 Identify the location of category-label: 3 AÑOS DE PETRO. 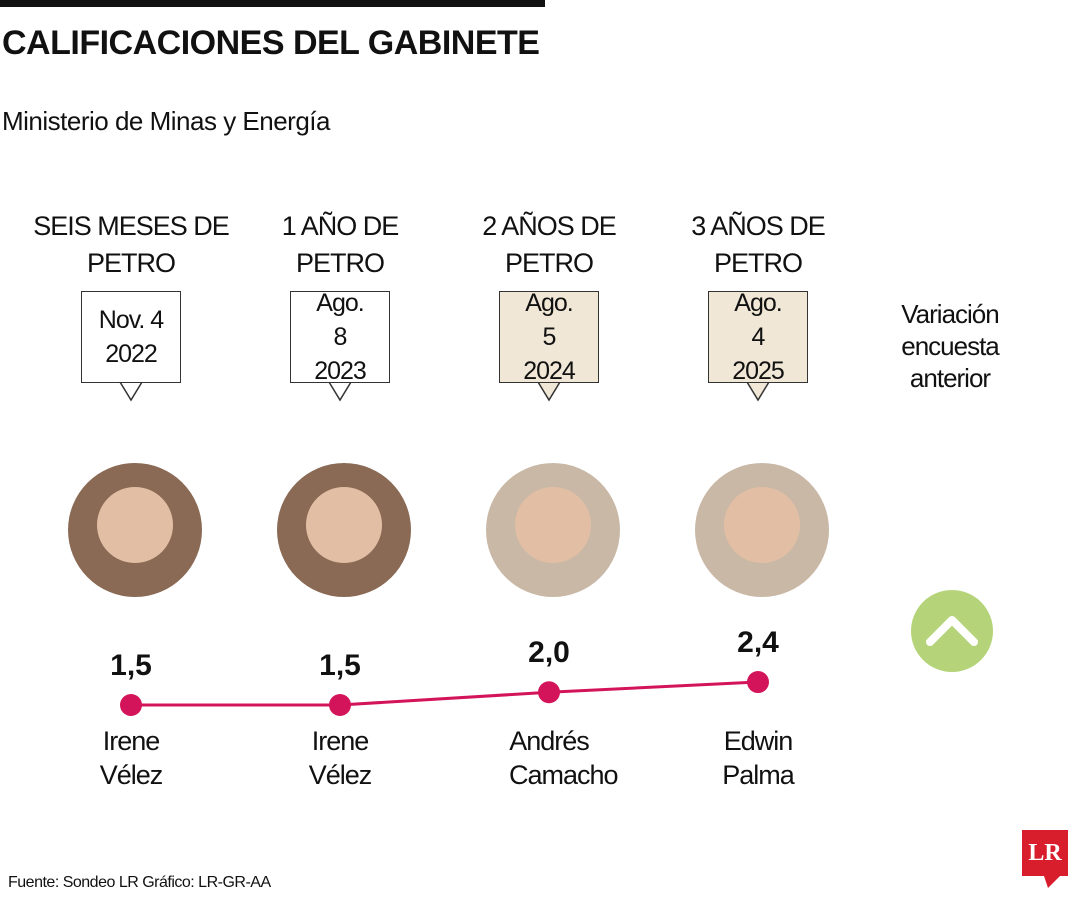
(758, 244).